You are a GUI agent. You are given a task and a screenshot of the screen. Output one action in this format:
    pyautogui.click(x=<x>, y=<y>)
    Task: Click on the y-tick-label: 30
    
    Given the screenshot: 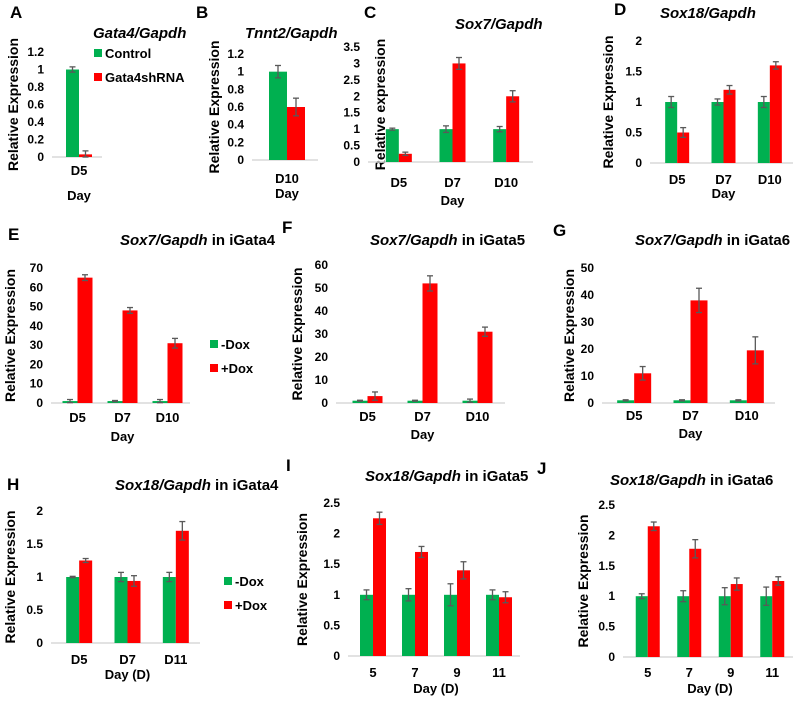 What is the action you would take?
    pyautogui.click(x=588, y=322)
    